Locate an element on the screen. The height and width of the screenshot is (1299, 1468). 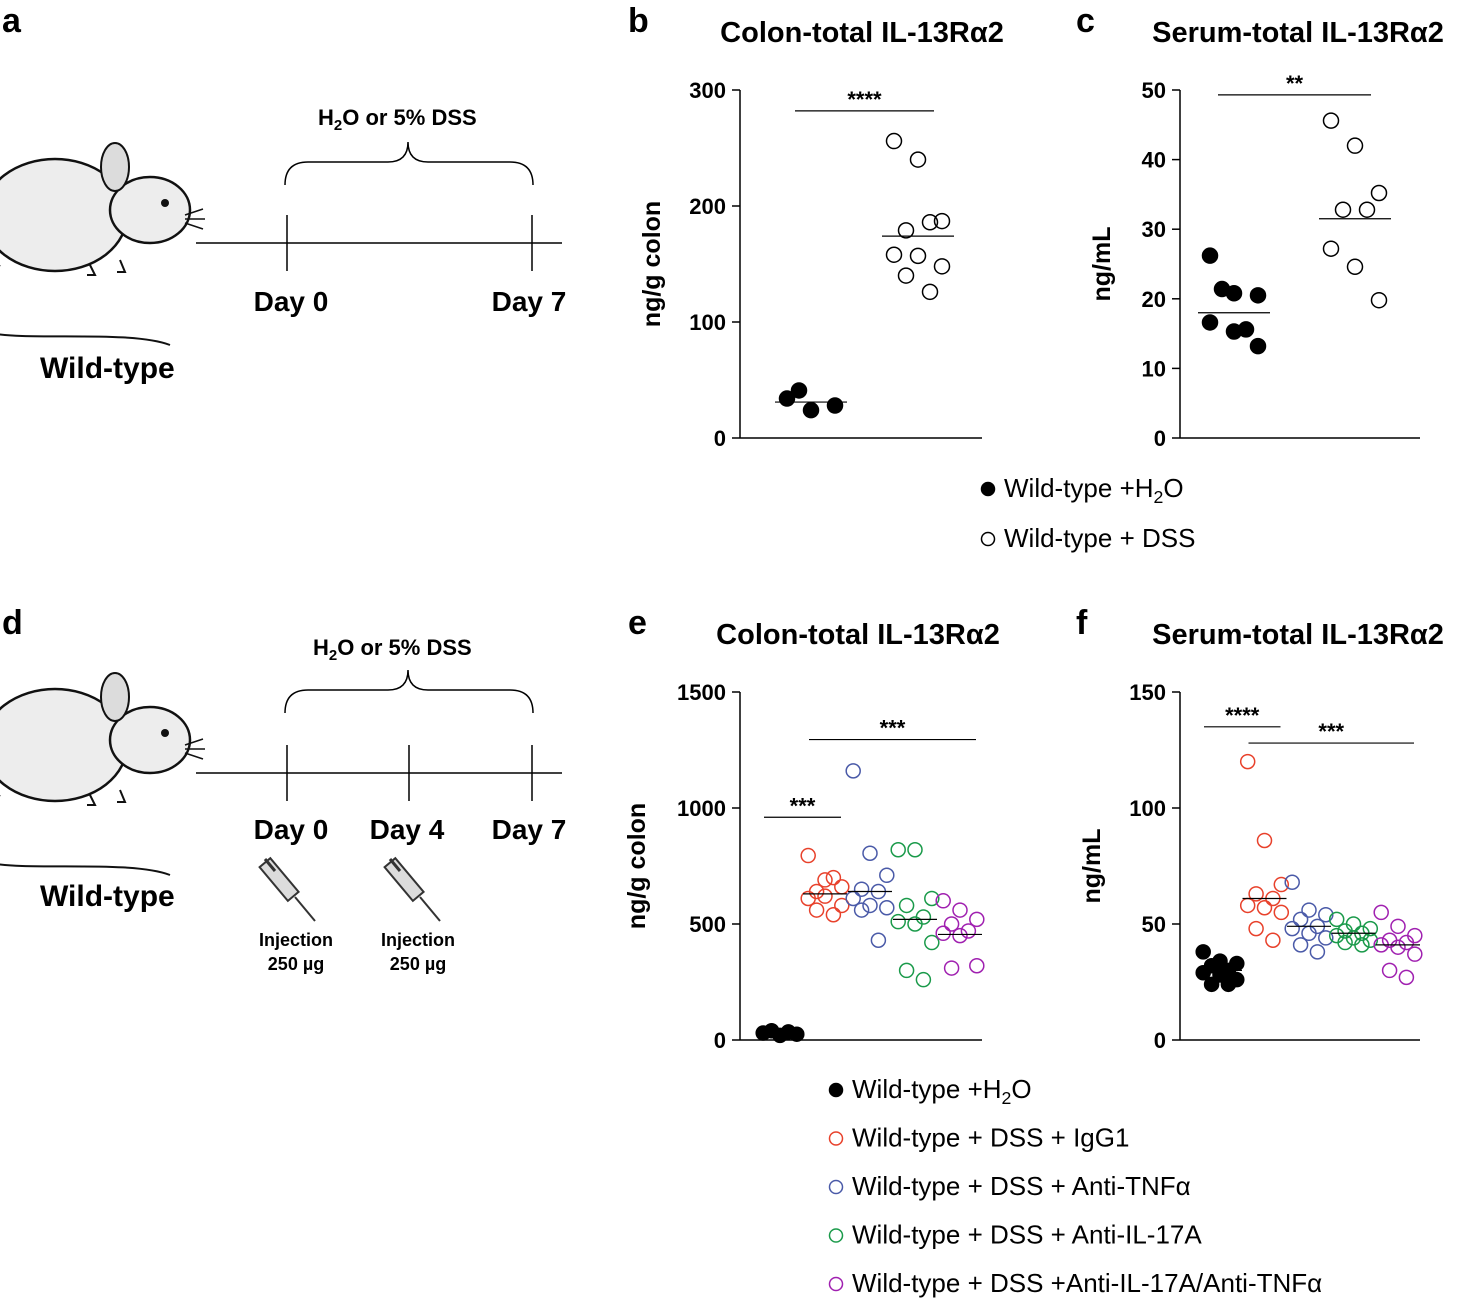
panel-label-c: c is located at coordinates (1085, 21).